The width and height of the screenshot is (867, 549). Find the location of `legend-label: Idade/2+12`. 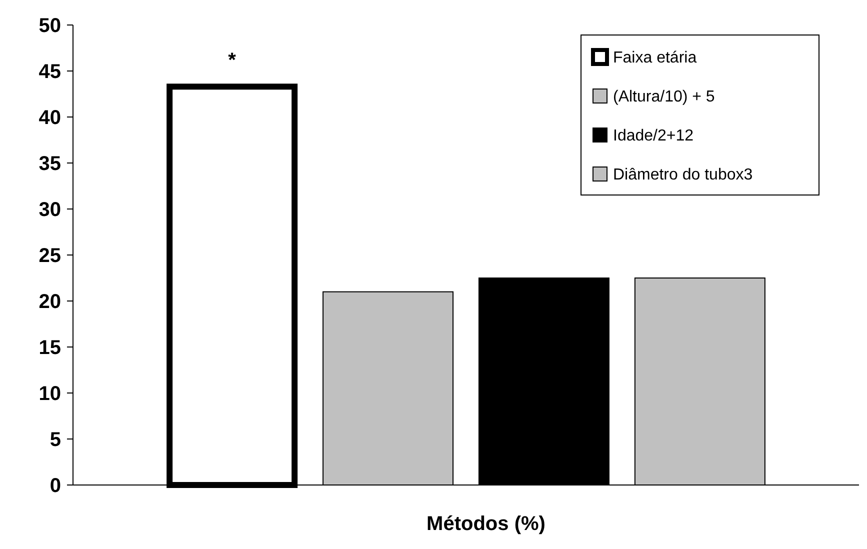

legend-label: Idade/2+12 is located at coordinates (653, 136).